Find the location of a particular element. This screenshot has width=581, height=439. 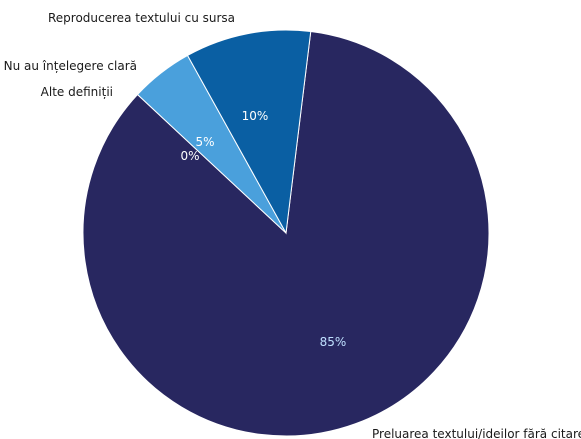

category-label-nu-au-intelegere-clara: Nu au înțelegere clară is located at coordinates (70, 66).